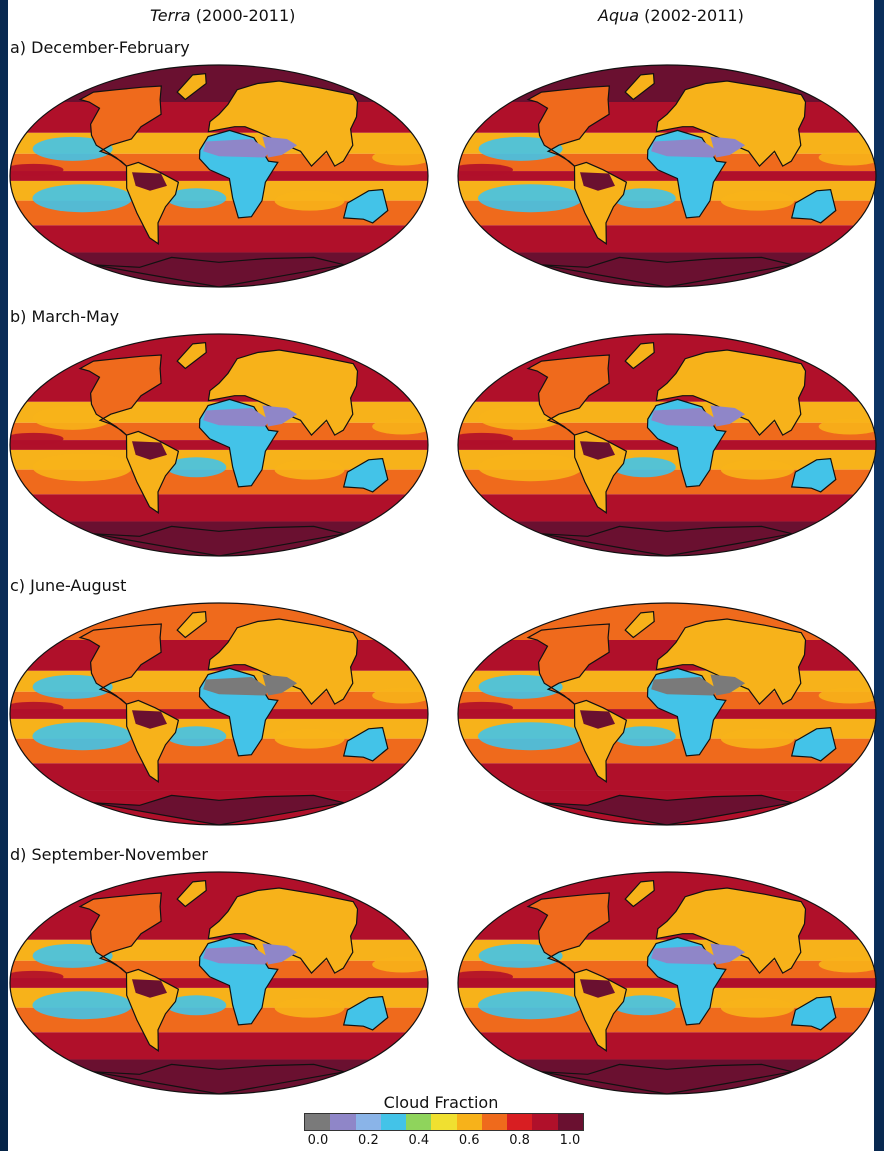 The width and height of the screenshot is (884, 1151). What do you see at coordinates (441, 1102) in the screenshot?
I see `legend-title: Cloud Fraction` at bounding box center [441, 1102].